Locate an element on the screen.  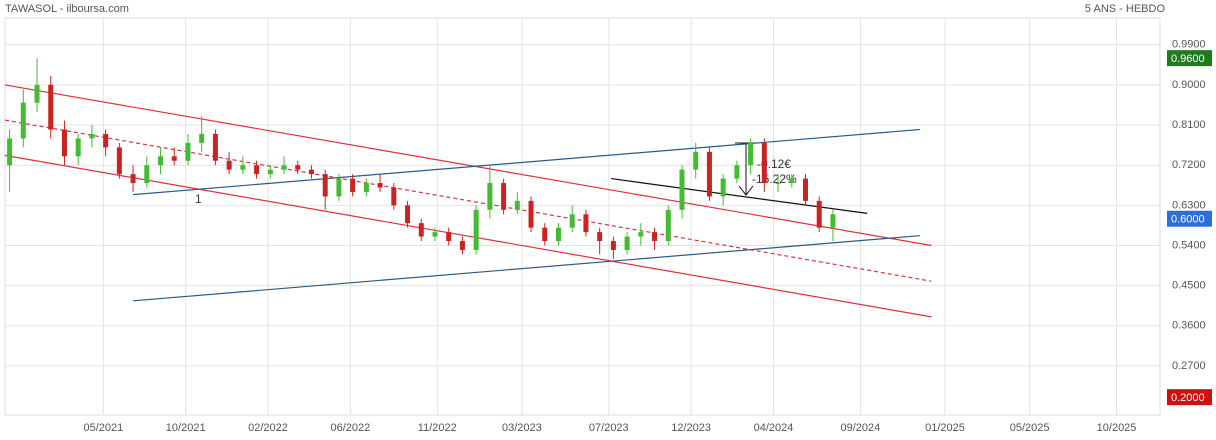
x-tick-label: 07/2023 is located at coordinates (609, 428).